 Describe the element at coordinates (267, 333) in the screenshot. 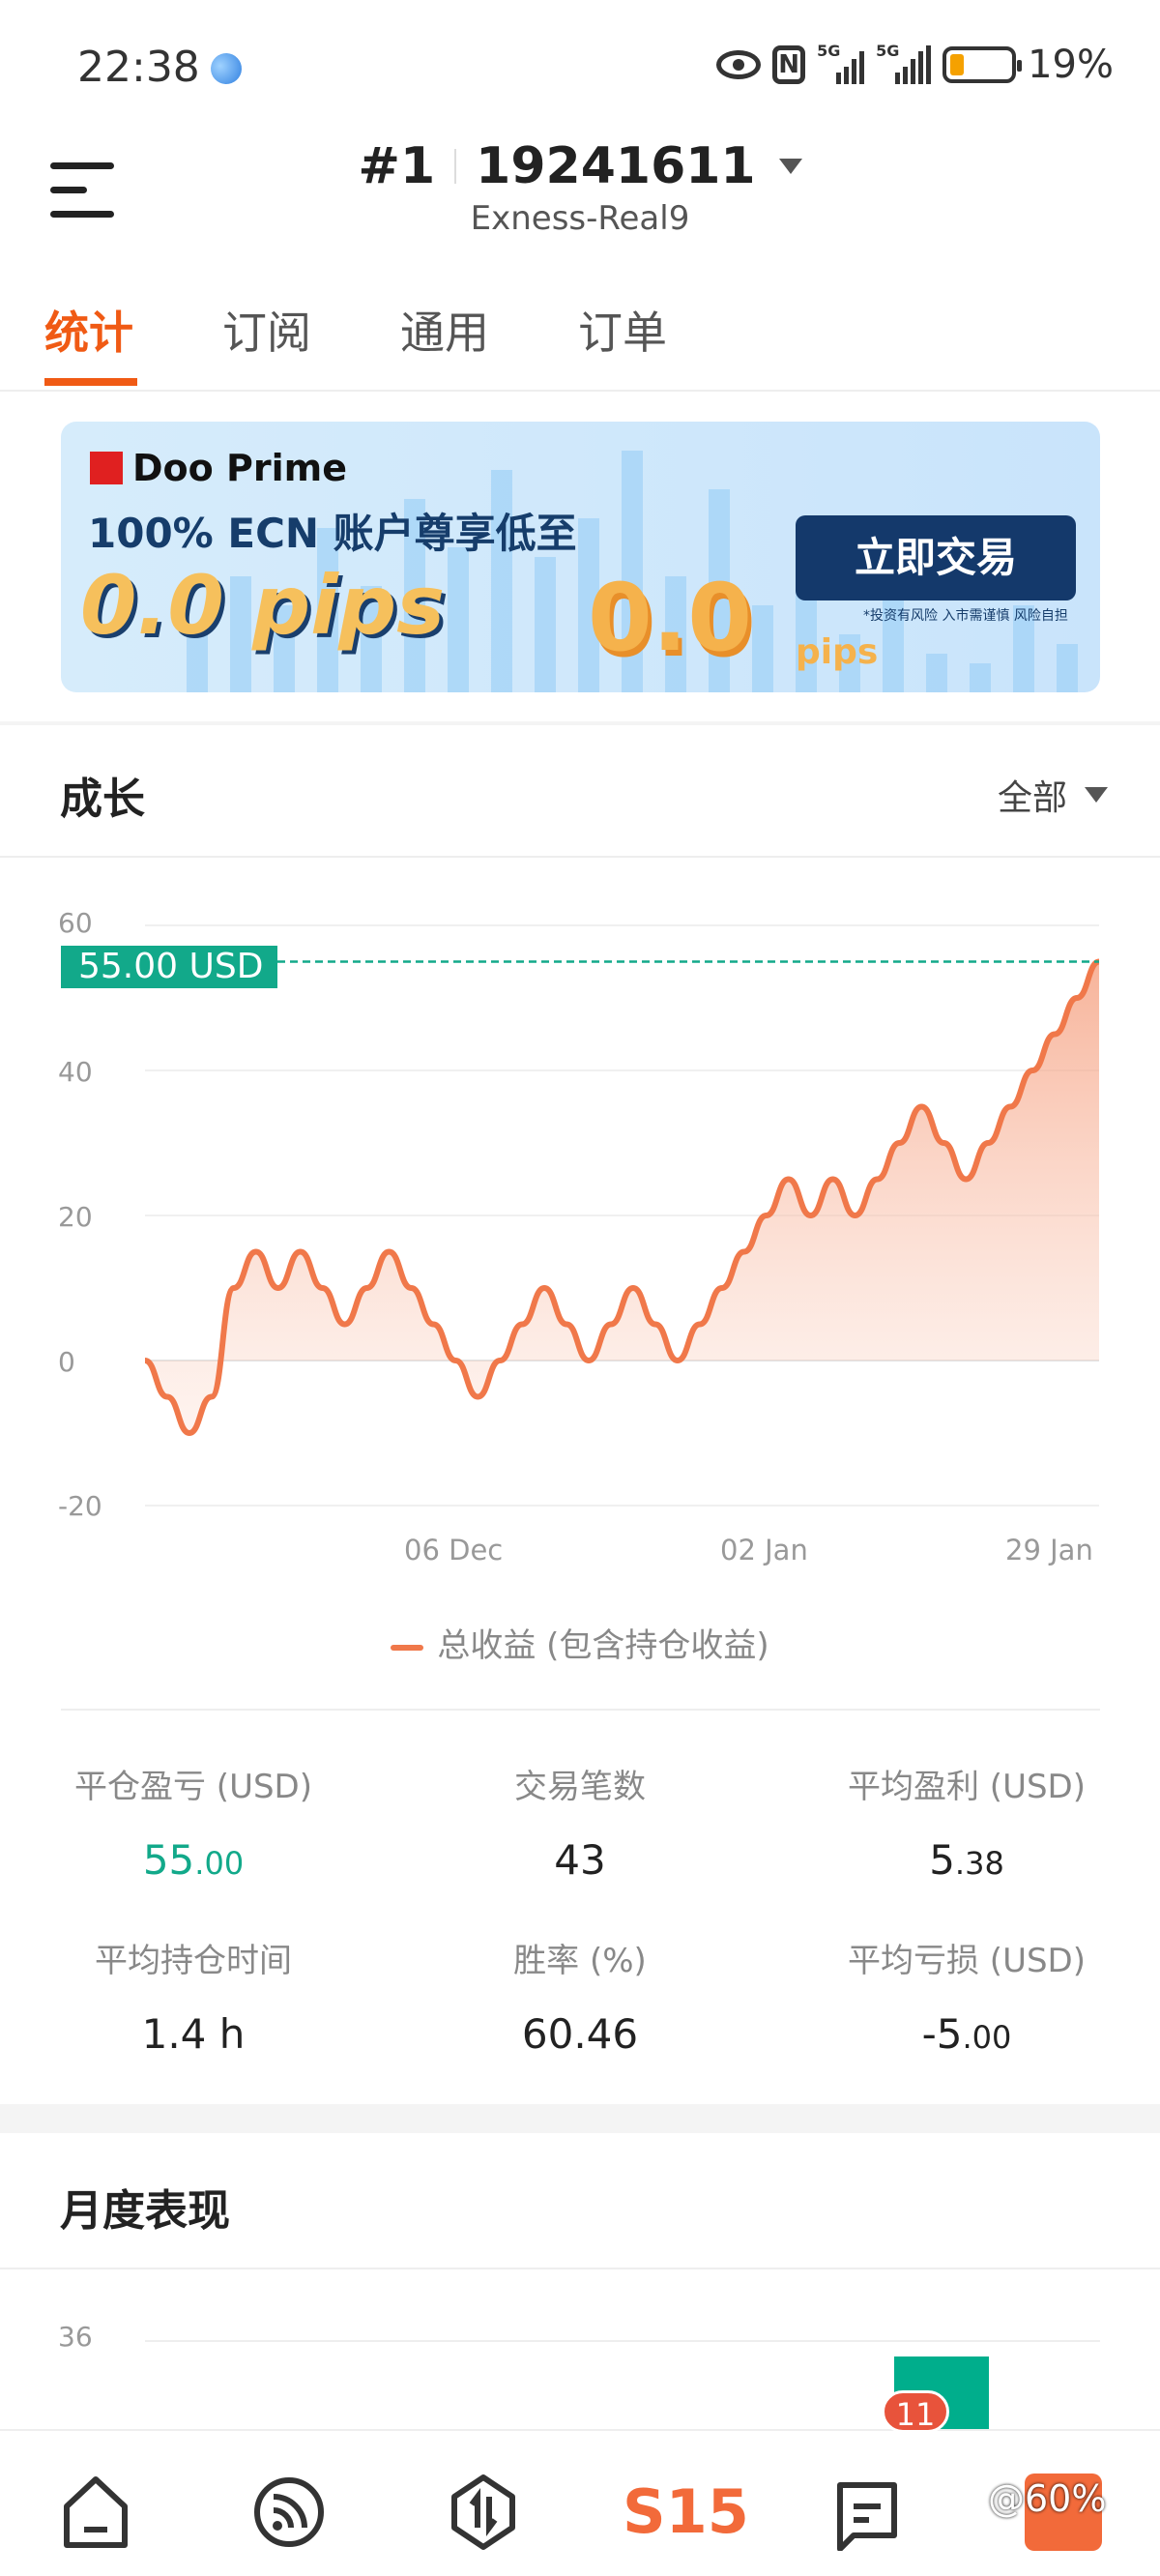

I see `tab-subscribe: 订阅` at that location.